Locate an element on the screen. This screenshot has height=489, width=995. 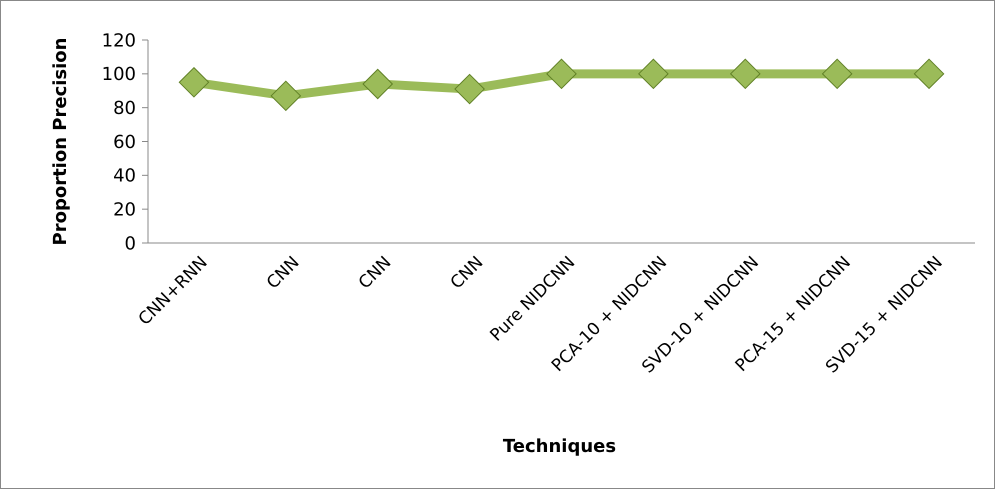
y-axis-title: Proportion Precision is located at coordinates (60, 142).